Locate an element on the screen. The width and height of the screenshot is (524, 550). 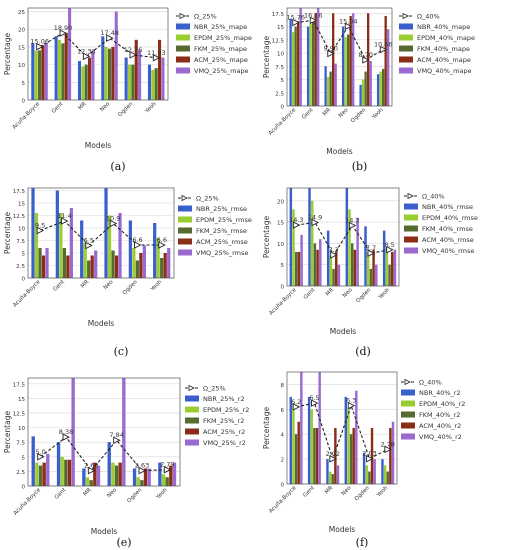
omega-value-label: 12.76 is located at coordinates (133, 50).